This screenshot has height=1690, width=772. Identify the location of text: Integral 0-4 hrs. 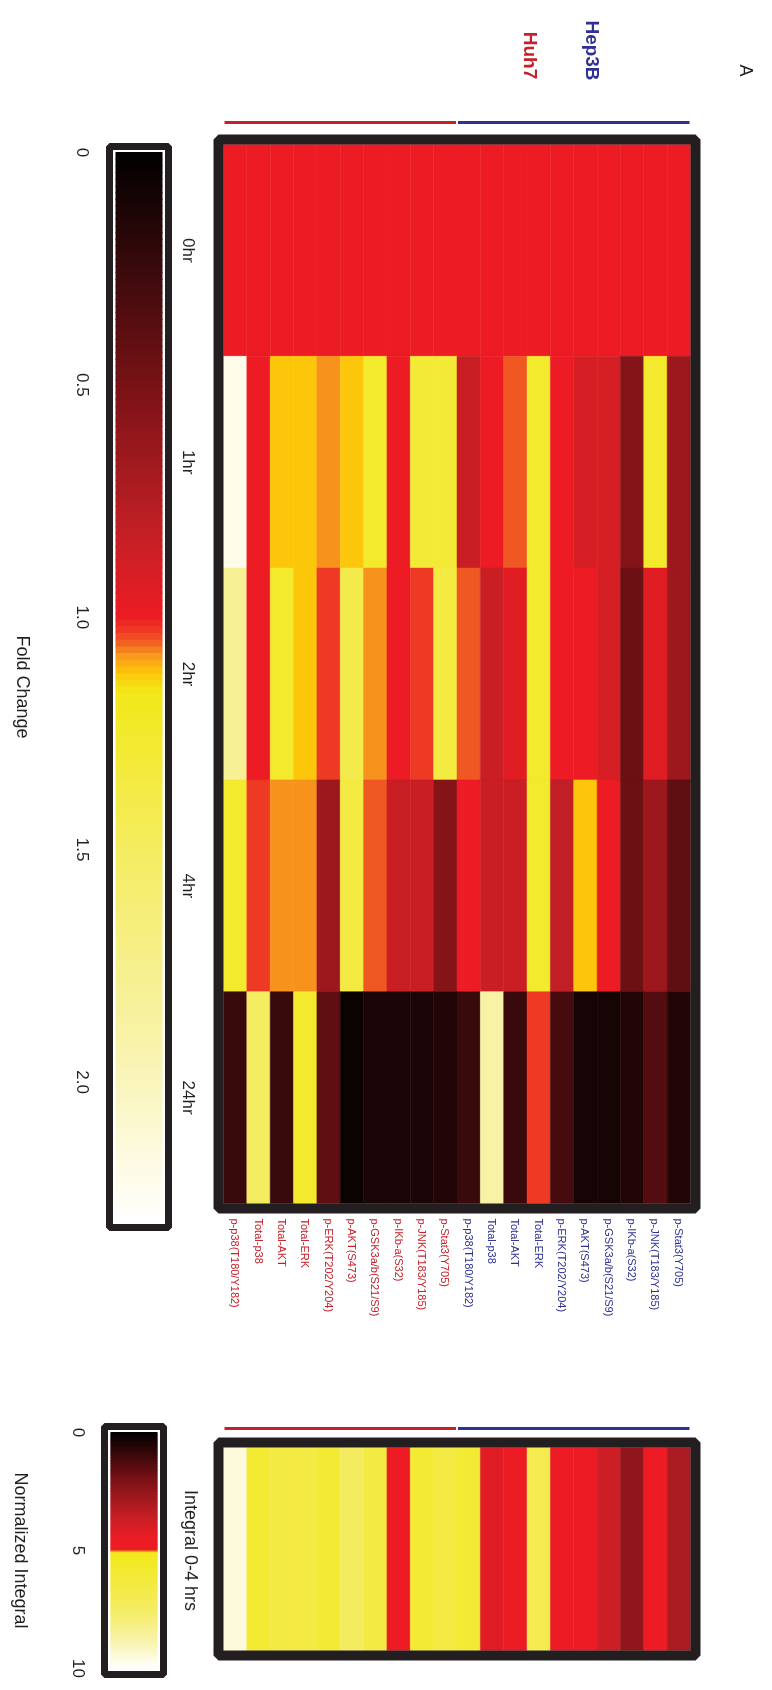
(190, 1550).